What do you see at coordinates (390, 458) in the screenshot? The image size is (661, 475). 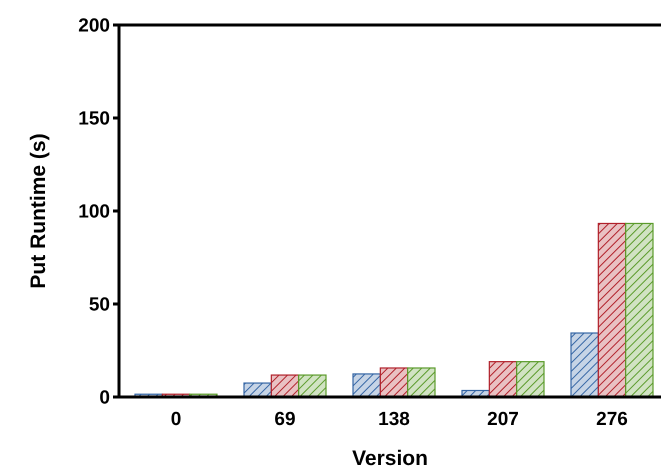 I see `x-axis-title: Version` at bounding box center [390, 458].